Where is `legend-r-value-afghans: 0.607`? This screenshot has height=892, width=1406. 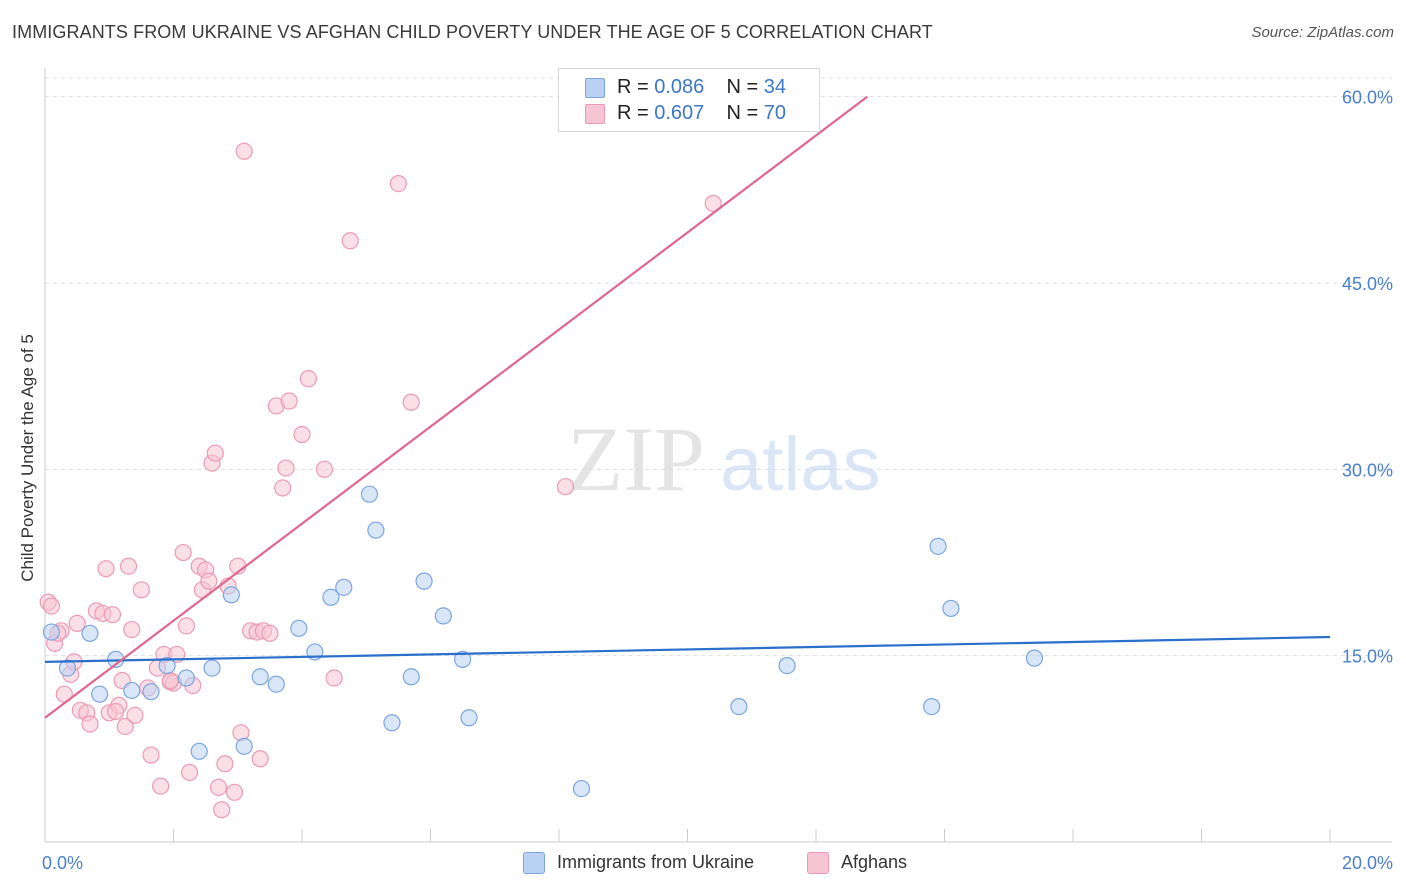
legend-r-value-afghans: 0.607 is located at coordinates (679, 113).